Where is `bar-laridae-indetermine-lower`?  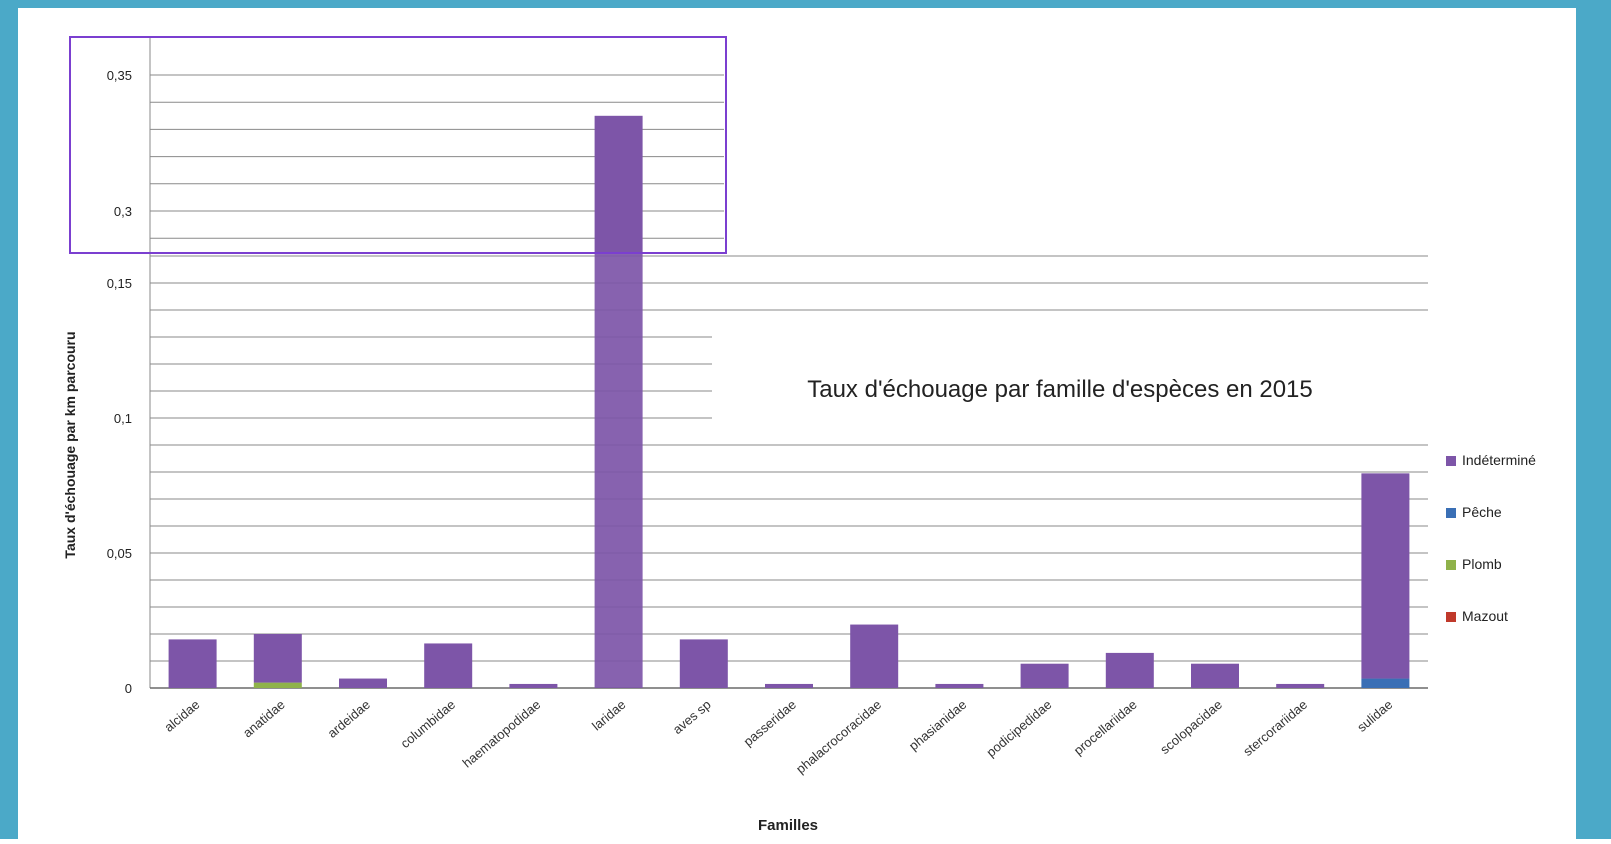
bar-laridae-indetermine-lower is located at coordinates (618, 470).